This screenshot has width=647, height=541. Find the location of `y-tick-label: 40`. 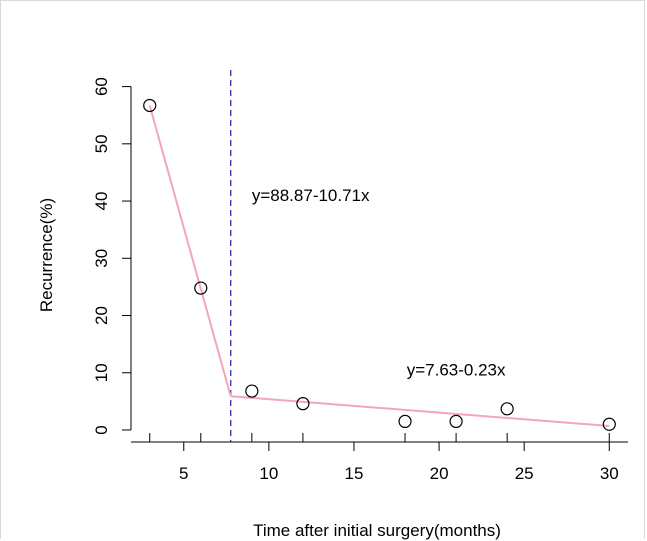

y-tick-label: 40 is located at coordinates (101, 201).